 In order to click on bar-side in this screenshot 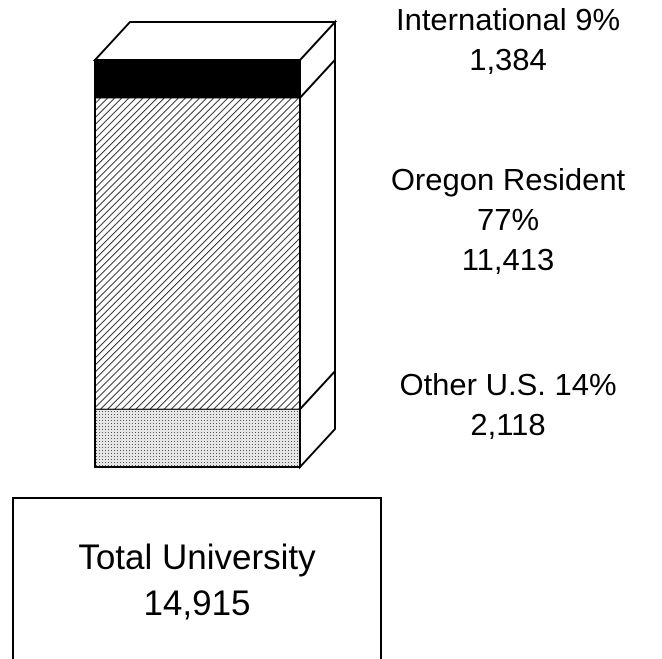, I will do `click(317, 244)`.